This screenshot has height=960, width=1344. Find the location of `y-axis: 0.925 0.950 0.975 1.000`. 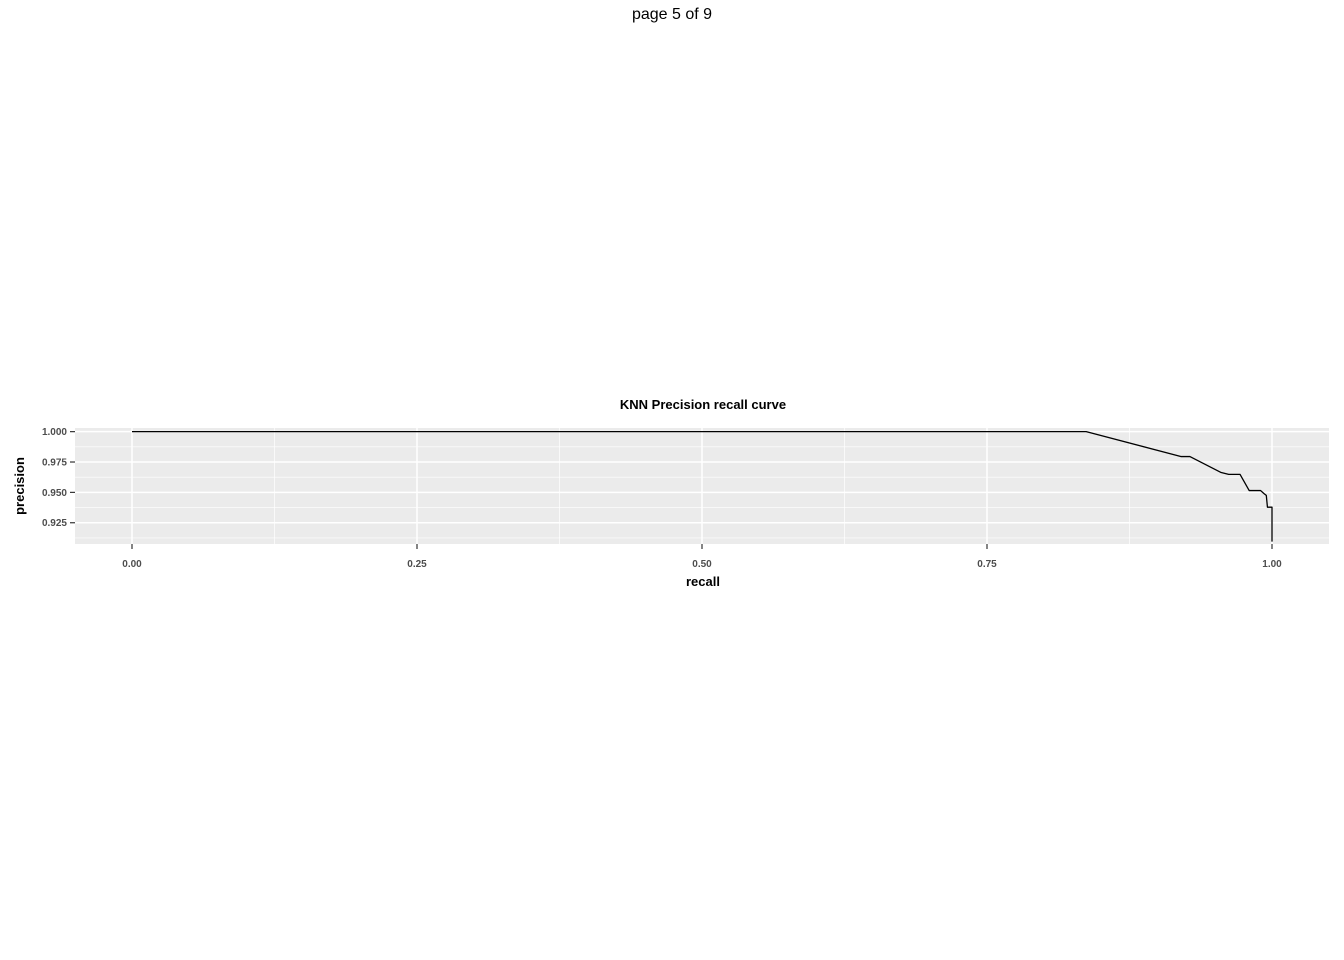

y-axis: 0.925 0.950 0.975 1.000 is located at coordinates (58, 478).